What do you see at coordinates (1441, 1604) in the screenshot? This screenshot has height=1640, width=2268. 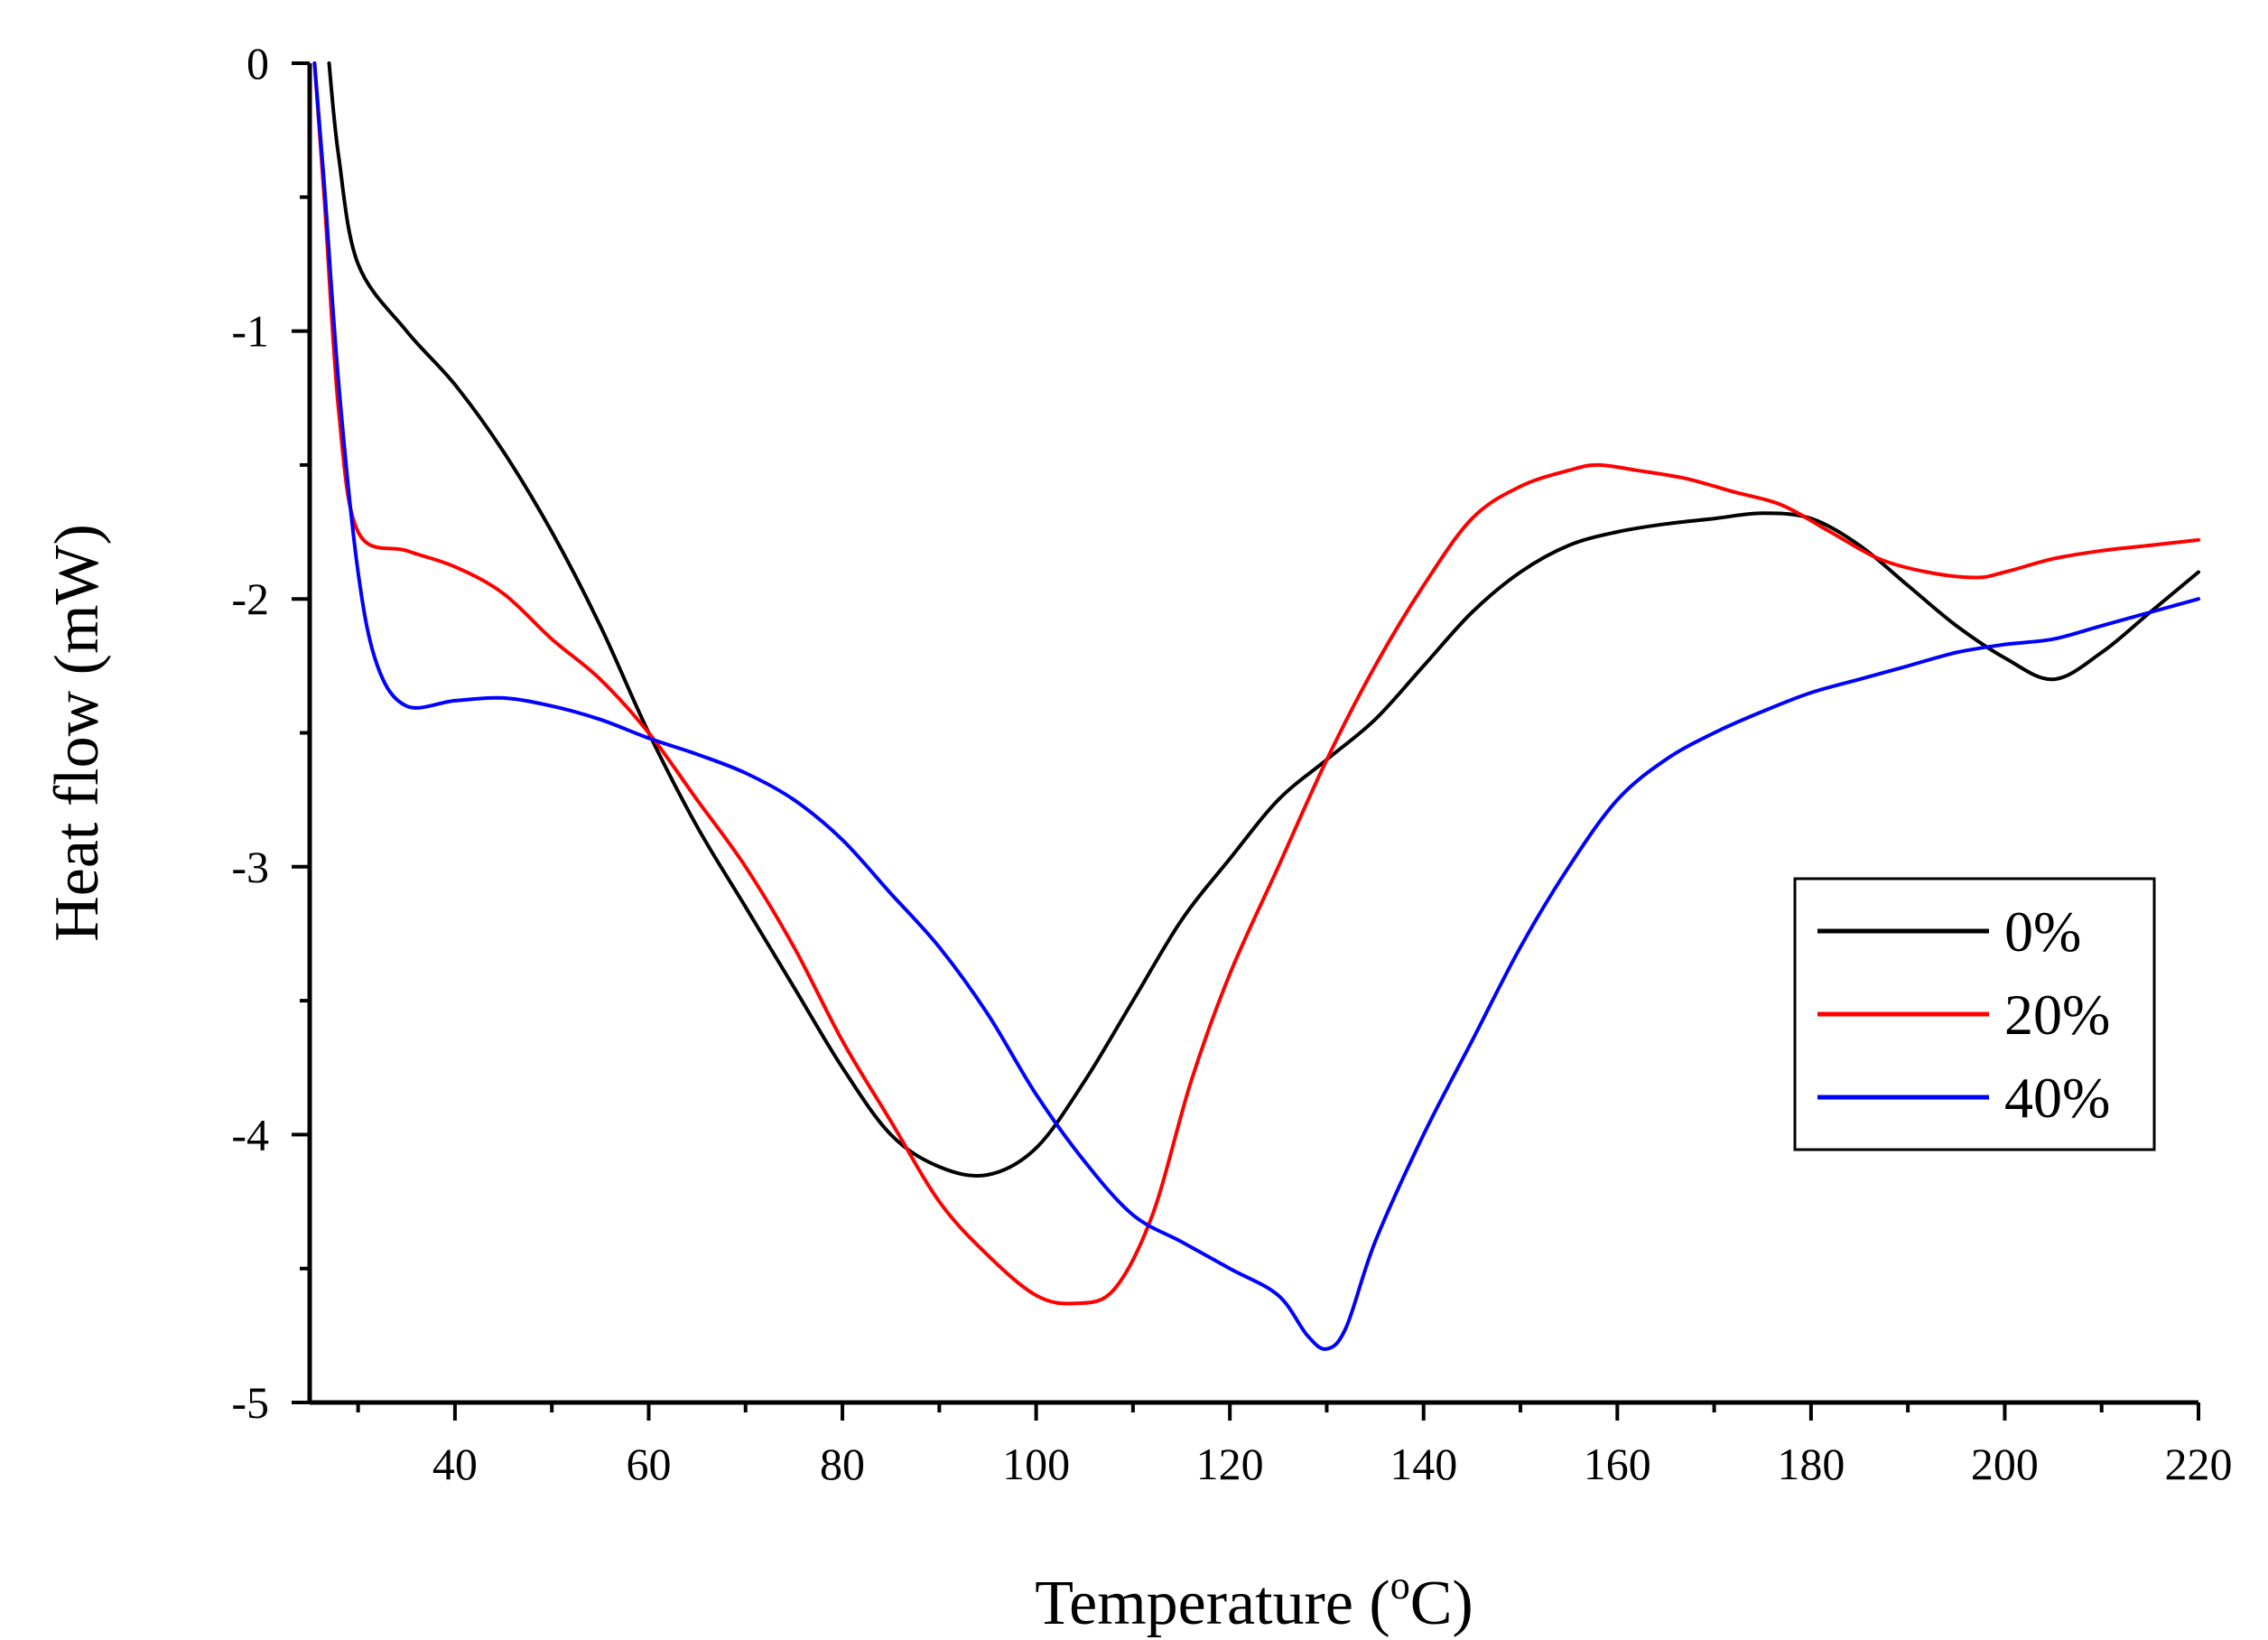 I see `x-axis-title-tail: C)` at bounding box center [1441, 1604].